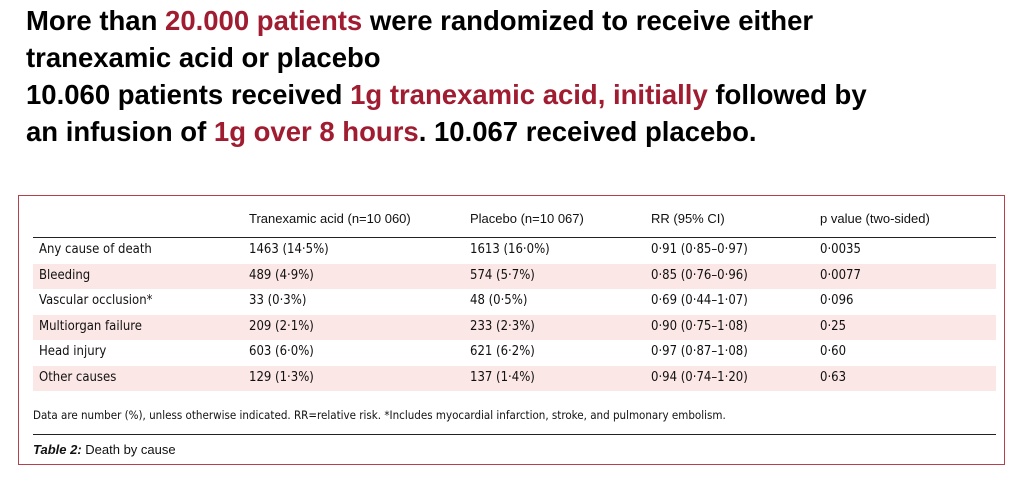  Describe the element at coordinates (73, 351) in the screenshot. I see `cause-cell: Head injury` at that location.